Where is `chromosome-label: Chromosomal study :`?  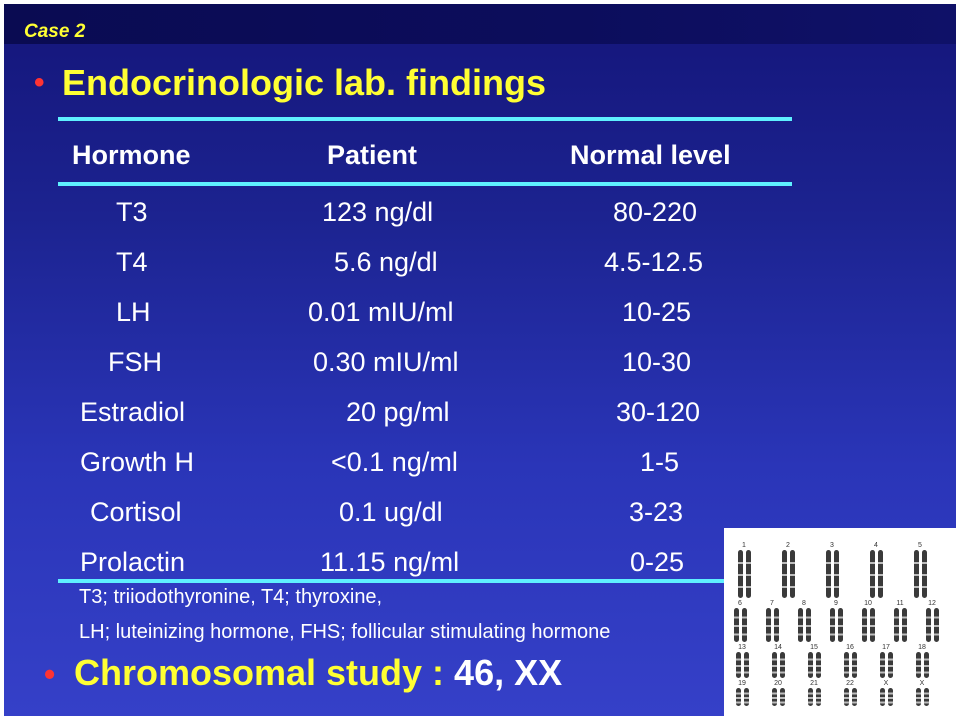 chromosome-label: Chromosomal study : is located at coordinates (264, 672).